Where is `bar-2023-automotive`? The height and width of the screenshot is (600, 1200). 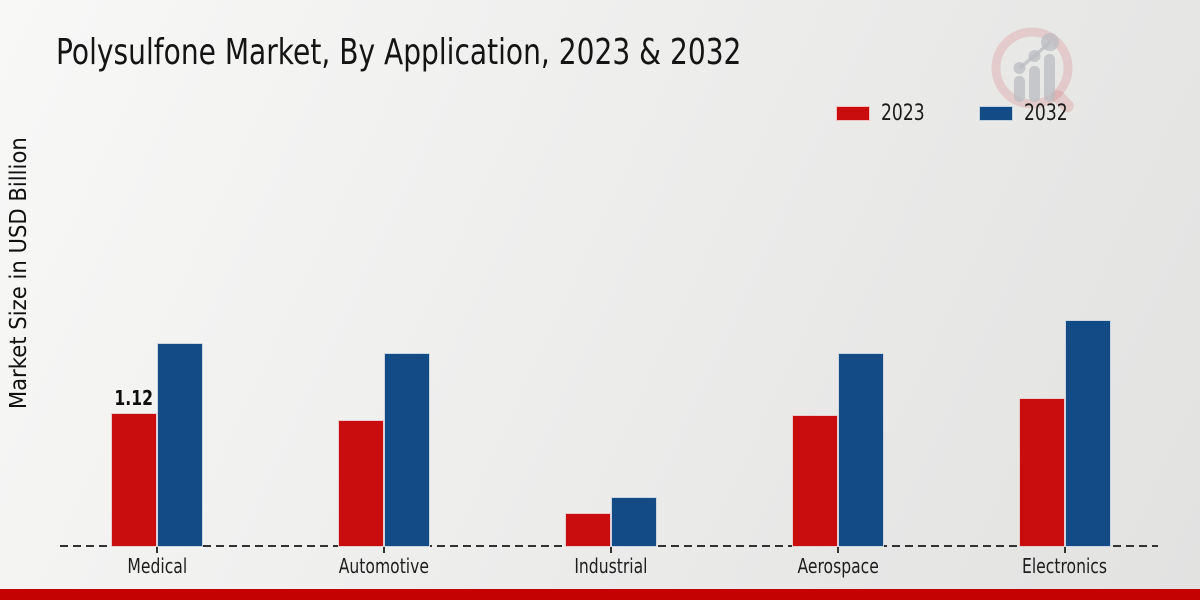
bar-2023-automotive is located at coordinates (361, 483).